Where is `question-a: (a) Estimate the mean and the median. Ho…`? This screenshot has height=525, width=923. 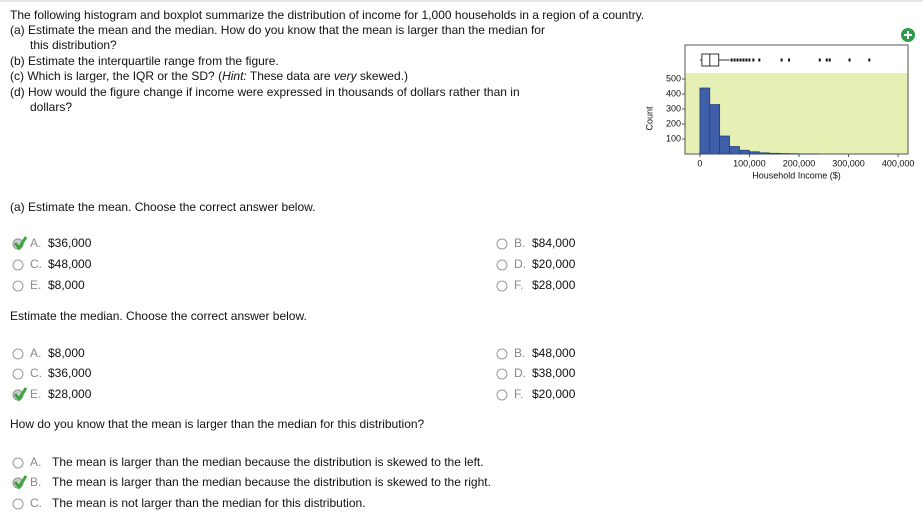
question-a: (a) Estimate the mean and the median. Ho… is located at coordinates (277, 30).